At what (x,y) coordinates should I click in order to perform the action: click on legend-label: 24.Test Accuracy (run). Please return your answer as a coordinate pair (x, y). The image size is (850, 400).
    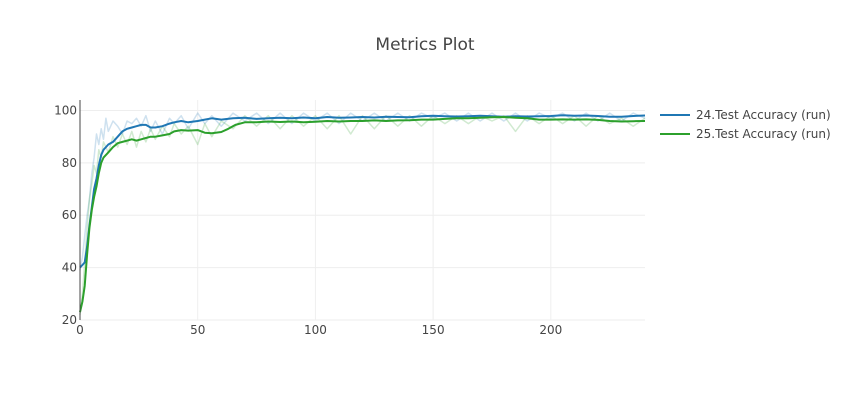
    Looking at the image, I should click on (763, 115).